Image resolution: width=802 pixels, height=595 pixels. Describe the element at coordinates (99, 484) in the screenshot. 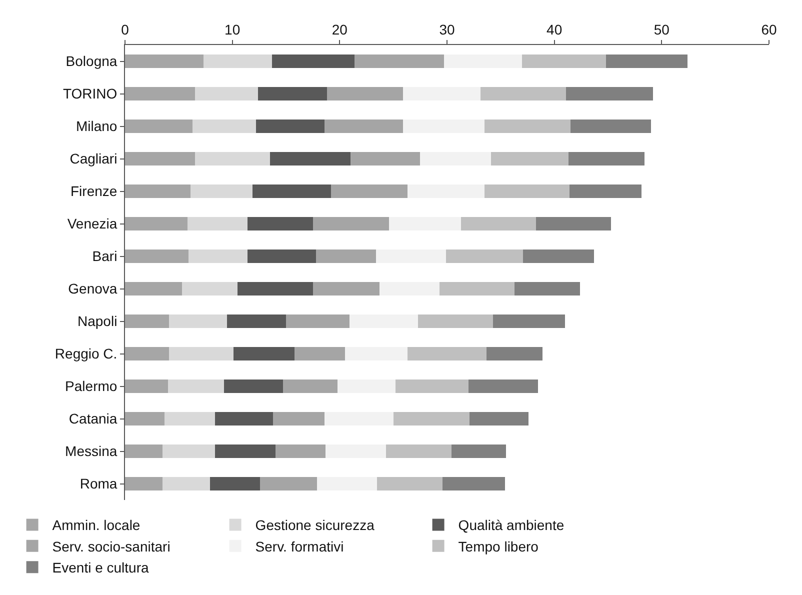

I see `y-tick-label: Roma` at that location.